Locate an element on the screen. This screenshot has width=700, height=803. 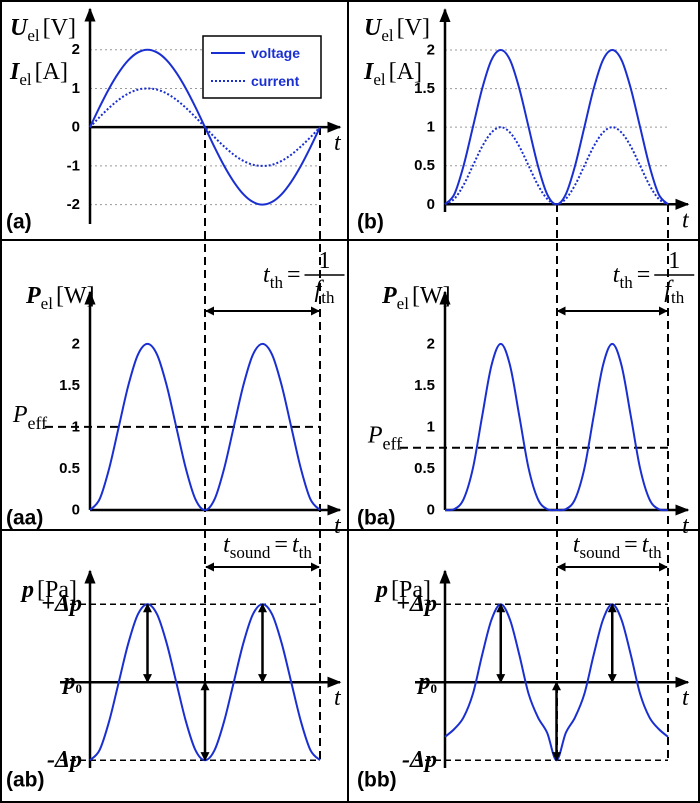
y-tick-label: -1 is located at coordinates (73, 165).